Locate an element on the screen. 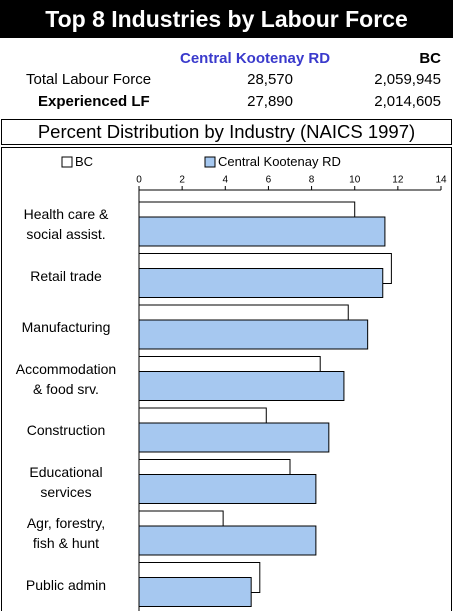 The width and height of the screenshot is (453, 611). cell: 2,059,945 is located at coordinates (407, 79).